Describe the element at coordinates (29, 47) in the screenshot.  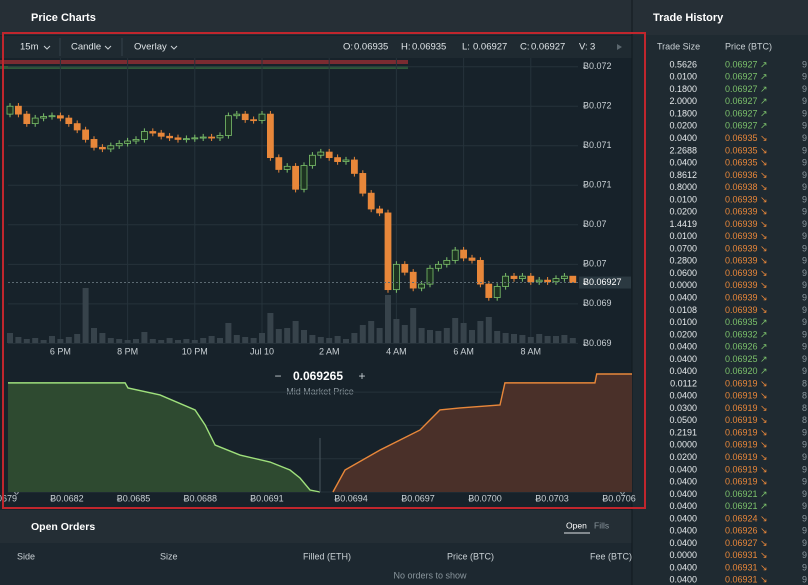
I see `interval-select: 15m` at that location.